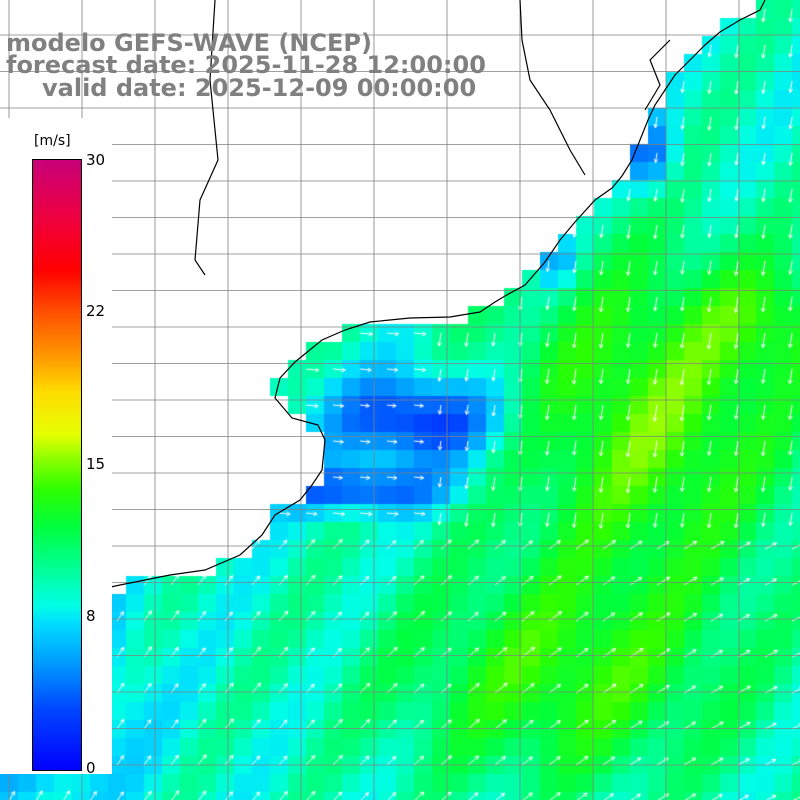 This screenshot has width=800, height=800. I want to click on forecast-date: forecast date: 2025-11-28 12:00:00, so click(246, 65).